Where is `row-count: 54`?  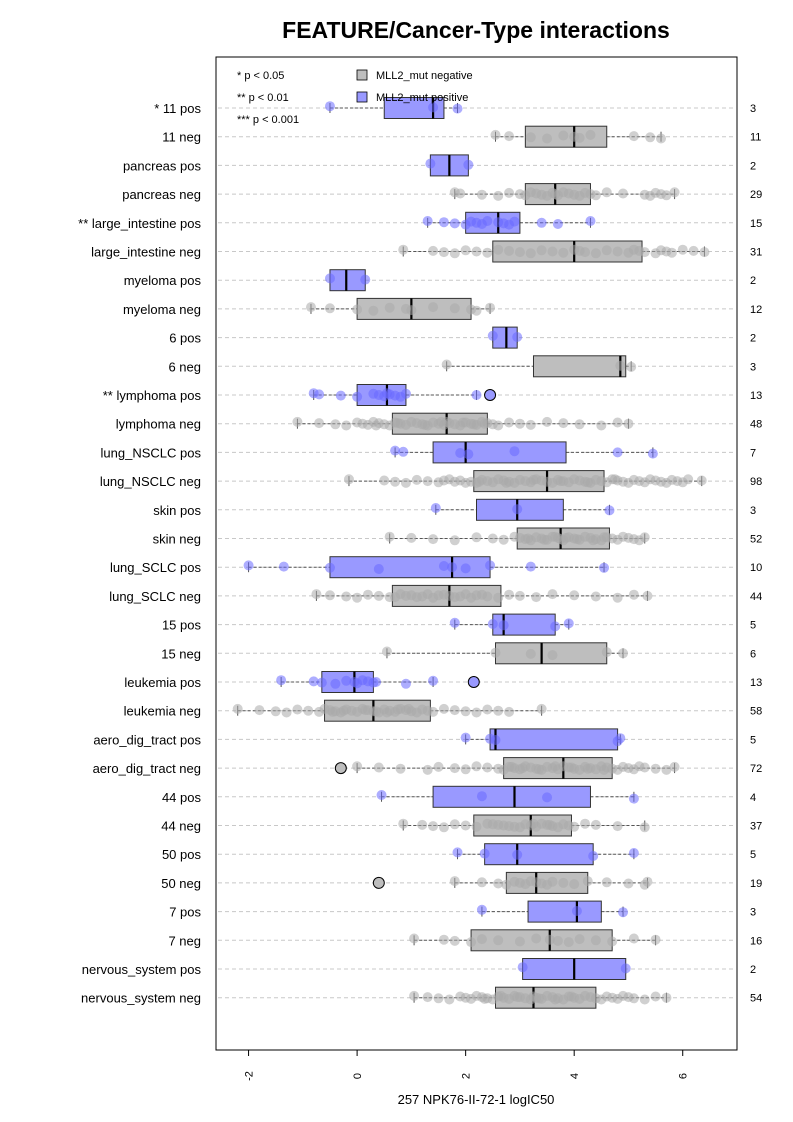 row-count: 54 is located at coordinates (756, 999).